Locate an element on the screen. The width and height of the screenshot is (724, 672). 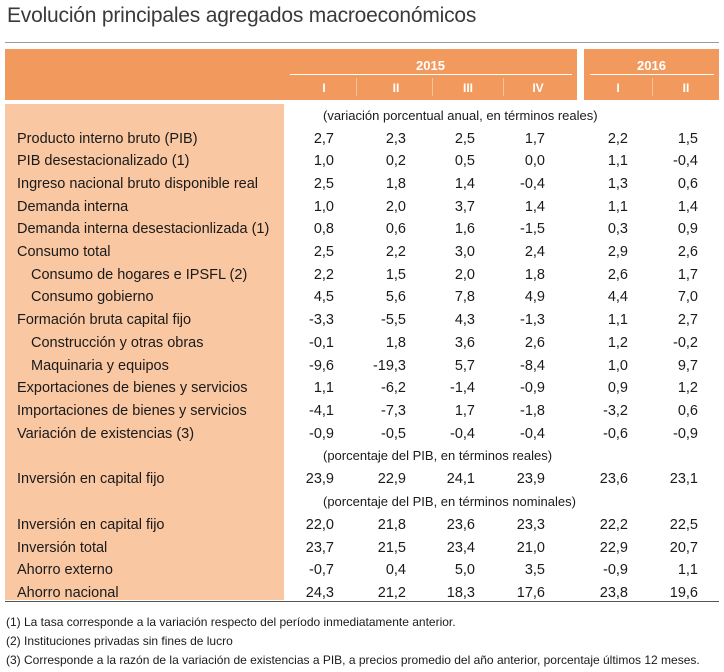
table-cell: 5,6 is located at coordinates (395, 297).